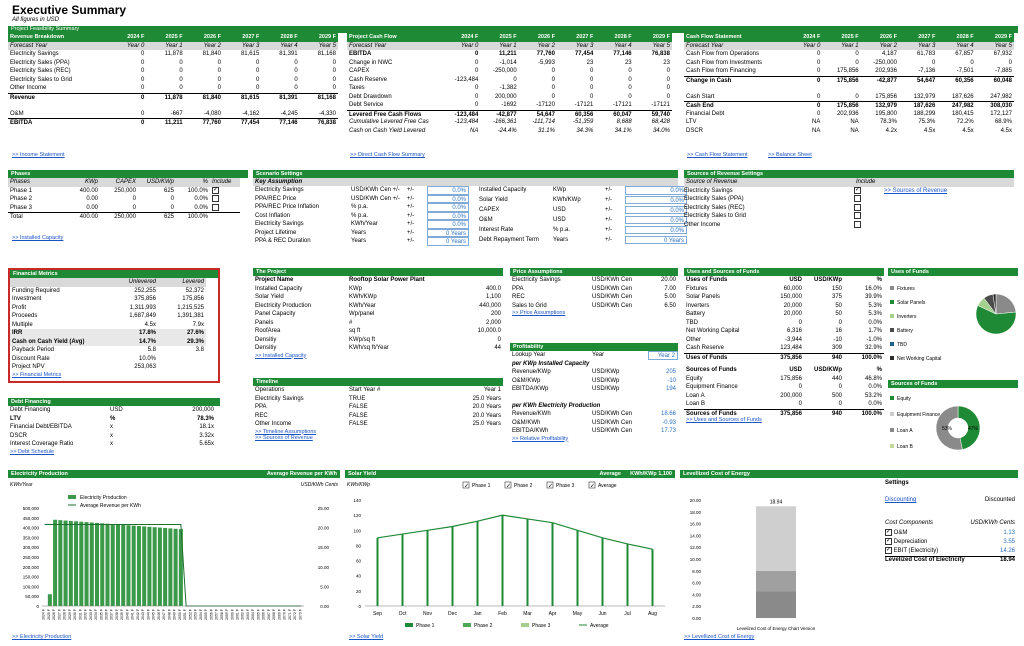  Describe the element at coordinates (526, 380) in the screenshot. I see `profit-cell: O&M/KWp` at that location.